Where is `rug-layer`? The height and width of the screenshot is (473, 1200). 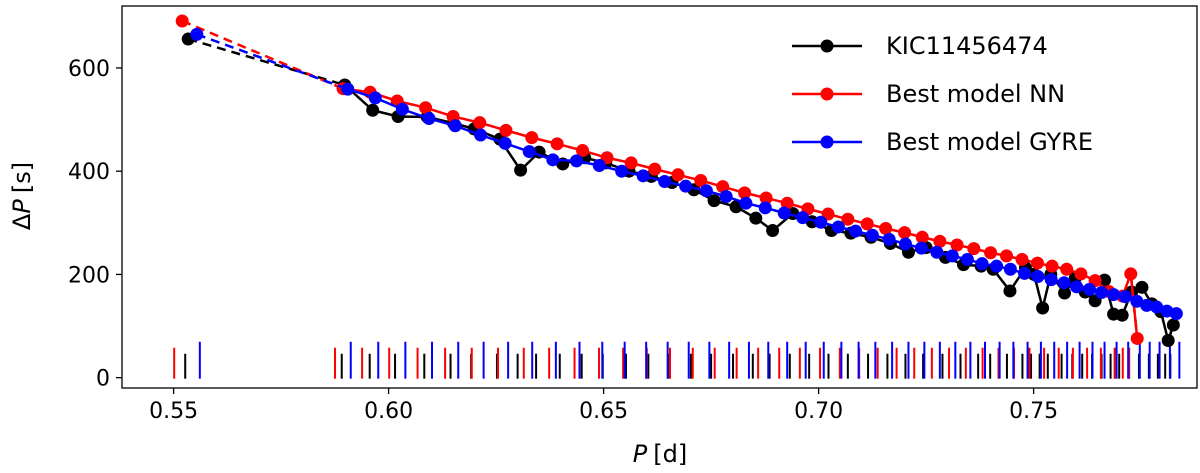
rug-layer is located at coordinates (677, 360).